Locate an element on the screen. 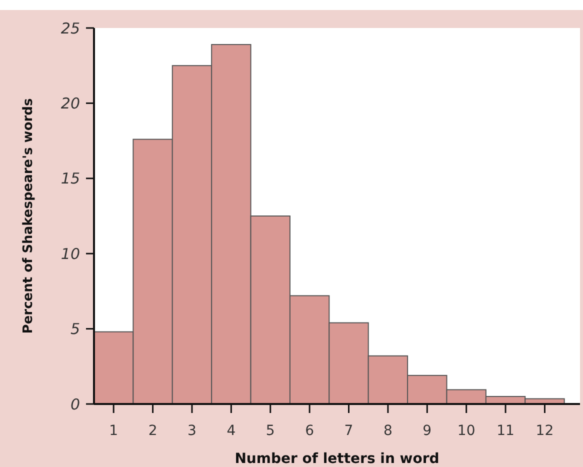 The image size is (583, 467). x-tick-label: 2 is located at coordinates (153, 431).